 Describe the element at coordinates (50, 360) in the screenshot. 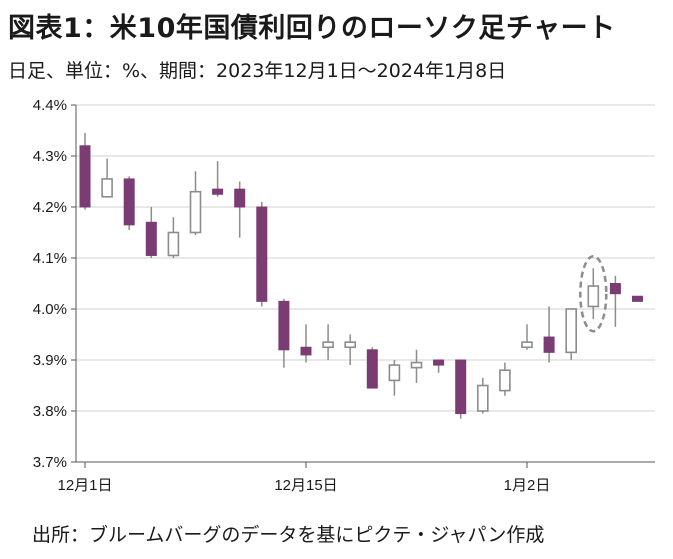

I see `y-tick-label: 3.9%` at that location.